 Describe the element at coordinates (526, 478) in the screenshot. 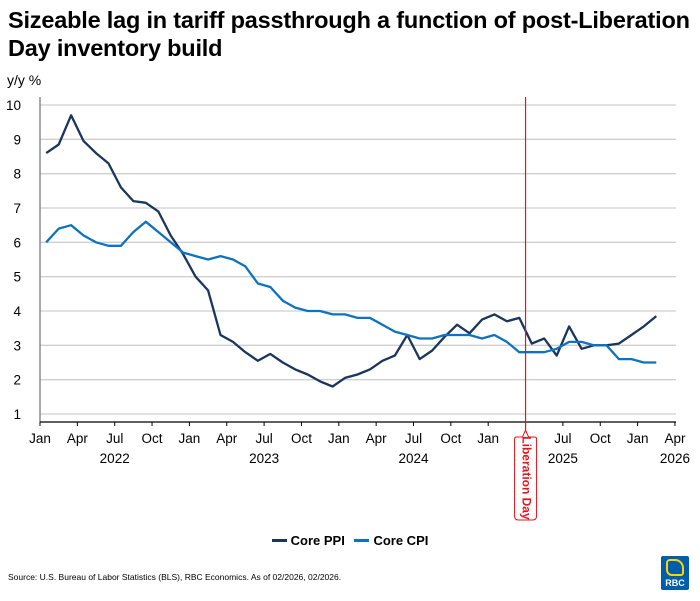

I see `liberation-day-label: Liberation Day` at that location.